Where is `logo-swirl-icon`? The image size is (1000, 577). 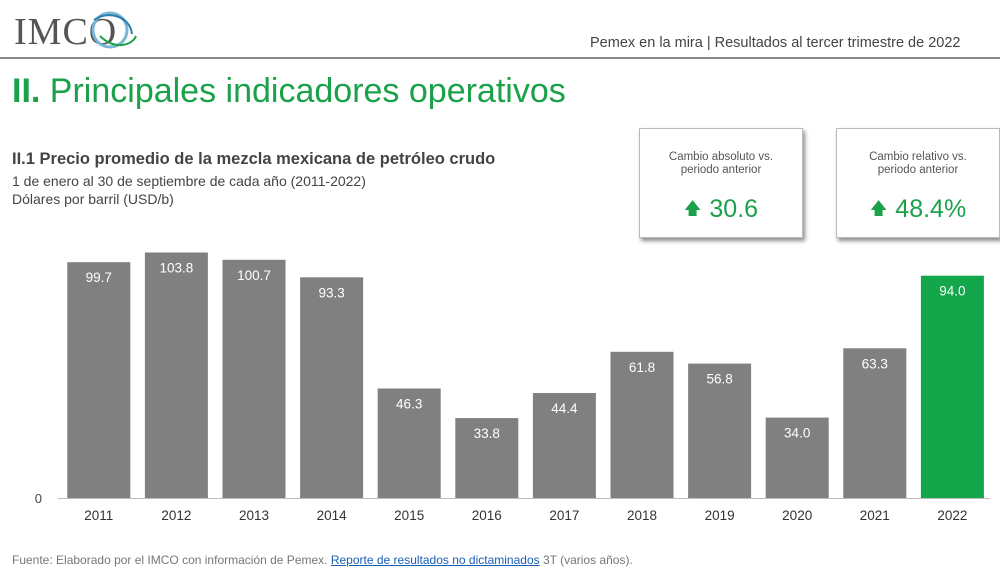 logo-swirl-icon is located at coordinates (114, 30).